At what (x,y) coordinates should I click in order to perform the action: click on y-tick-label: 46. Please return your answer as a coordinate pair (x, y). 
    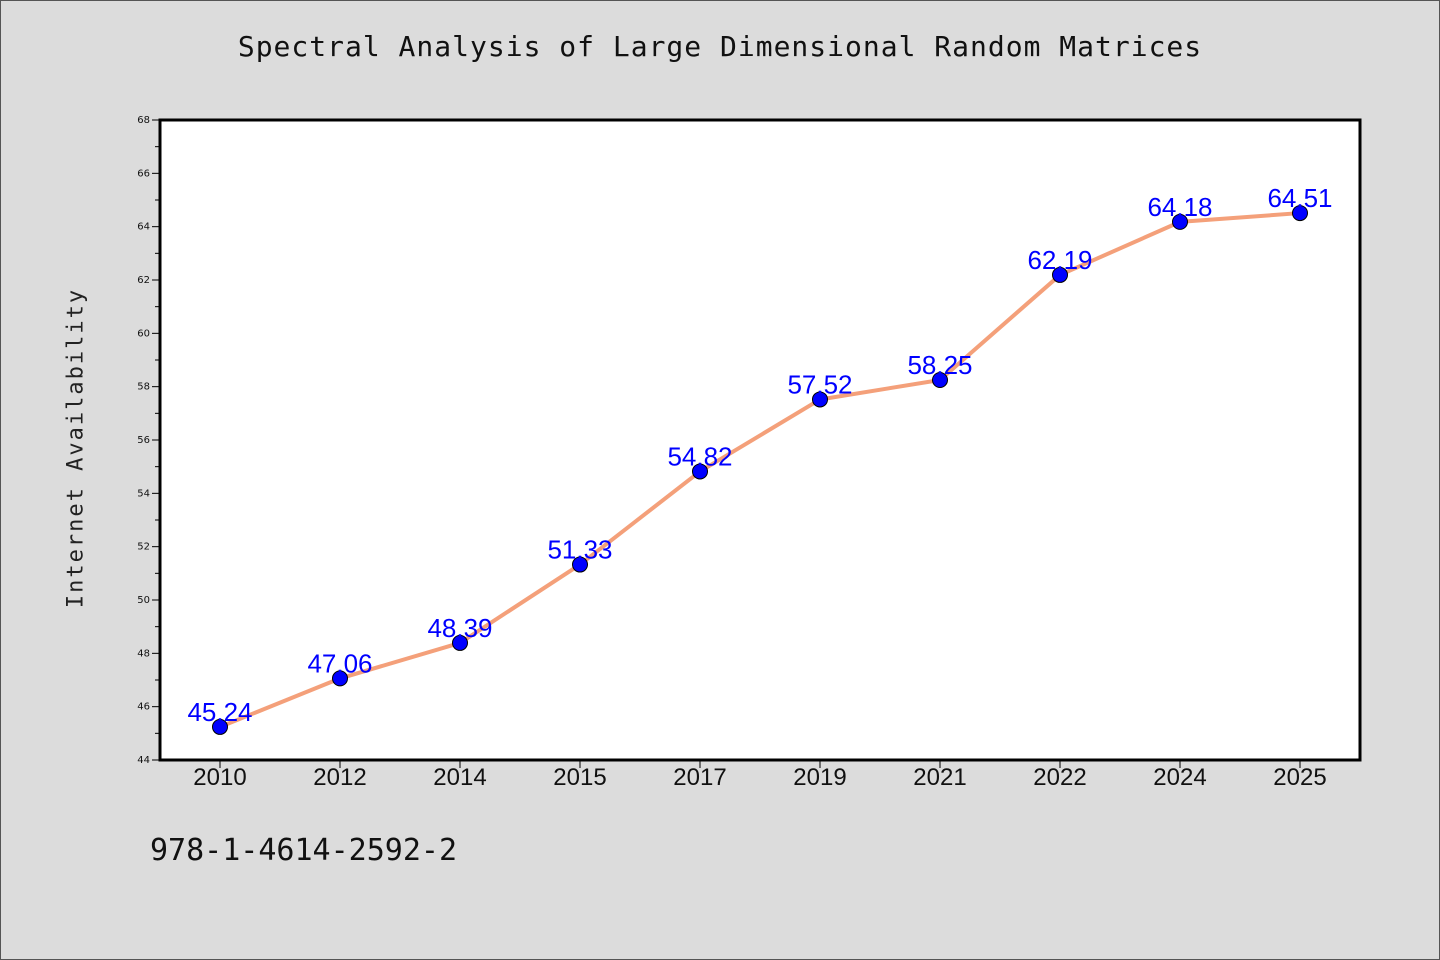
    Looking at the image, I should click on (143, 707).